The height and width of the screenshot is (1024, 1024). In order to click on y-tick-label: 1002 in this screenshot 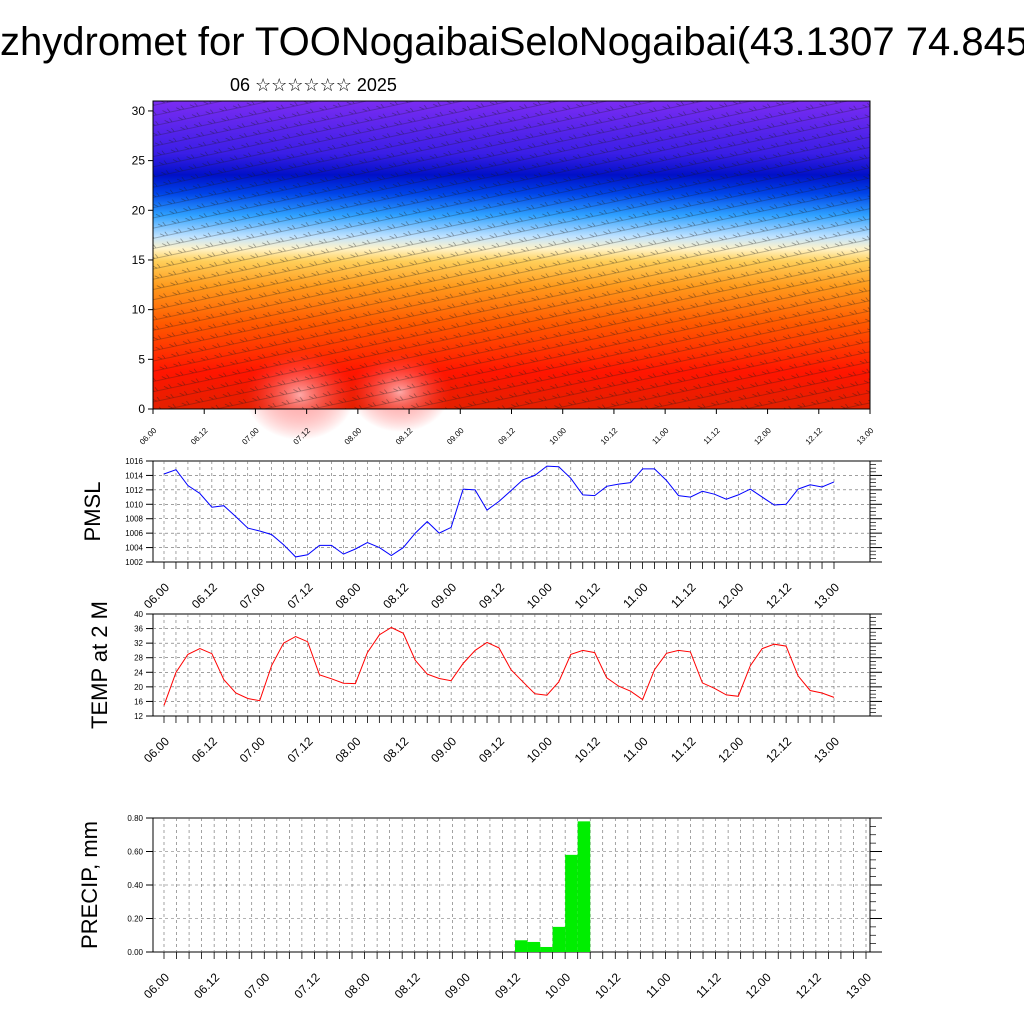, I will do `click(134, 562)`.